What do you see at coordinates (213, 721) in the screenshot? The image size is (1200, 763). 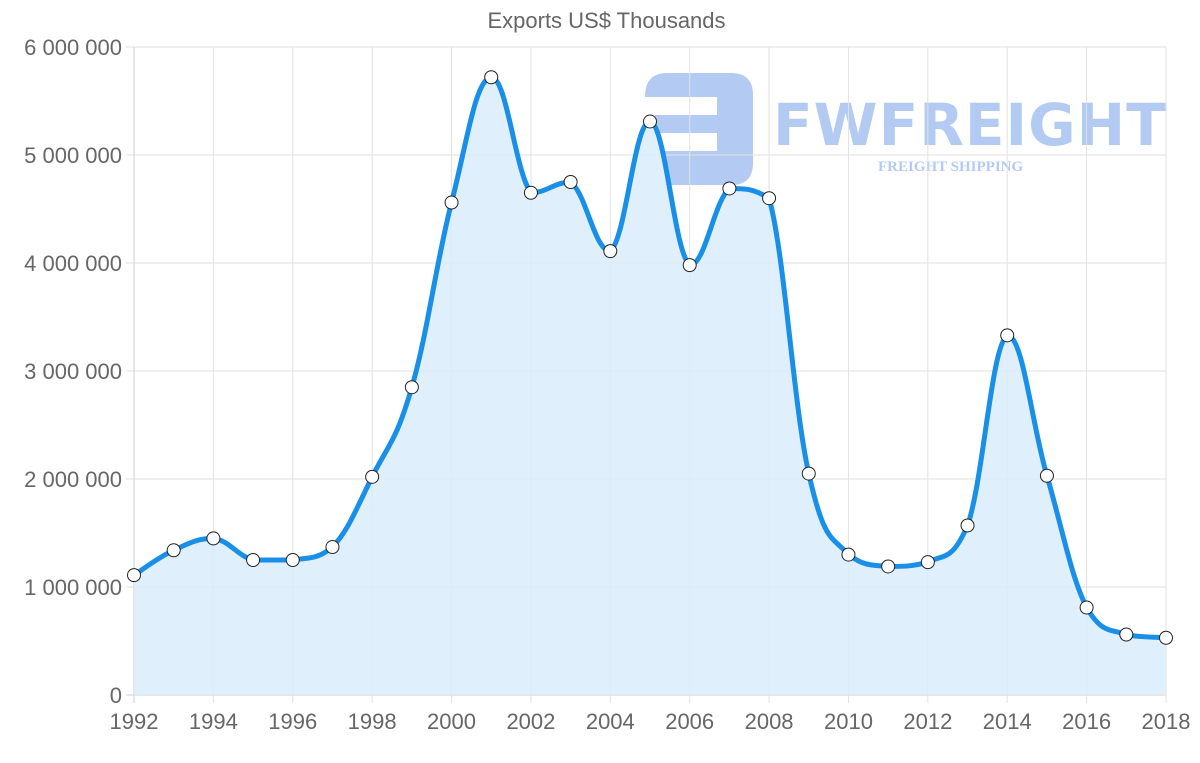 I see `x-tick-label: 1994` at bounding box center [213, 721].